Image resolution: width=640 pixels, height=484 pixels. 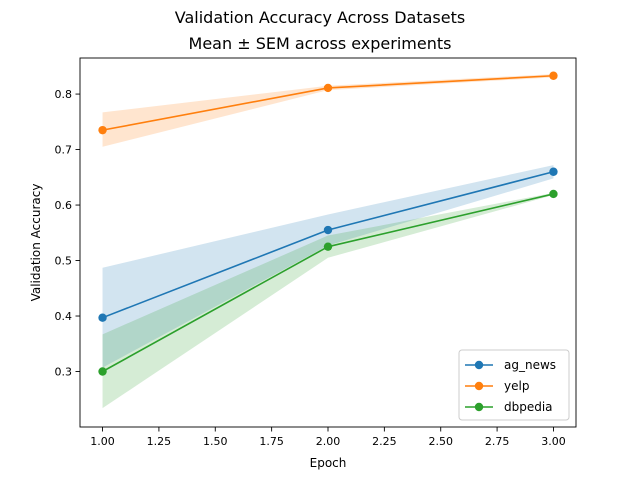 I want to click on y-tick-label: 0.5, so click(x=64, y=261).